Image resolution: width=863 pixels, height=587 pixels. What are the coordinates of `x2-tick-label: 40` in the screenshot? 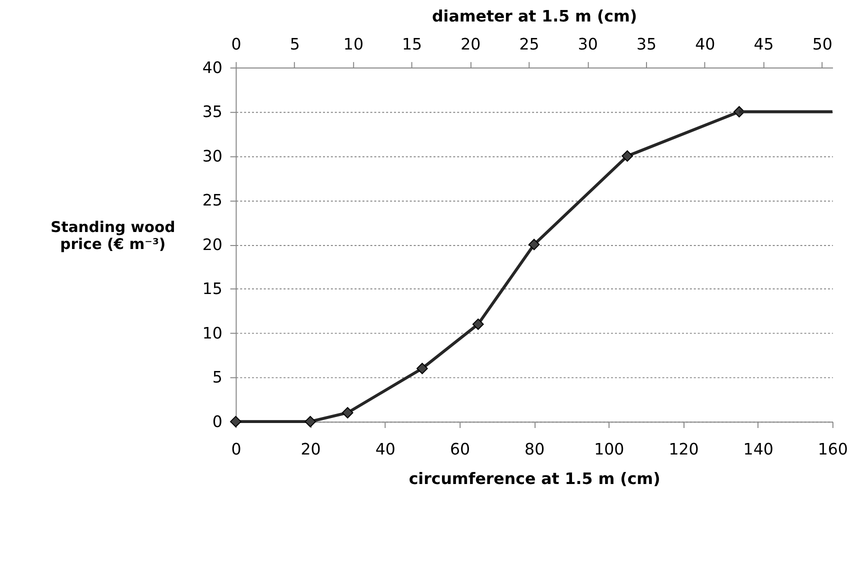 It's located at (705, 44).